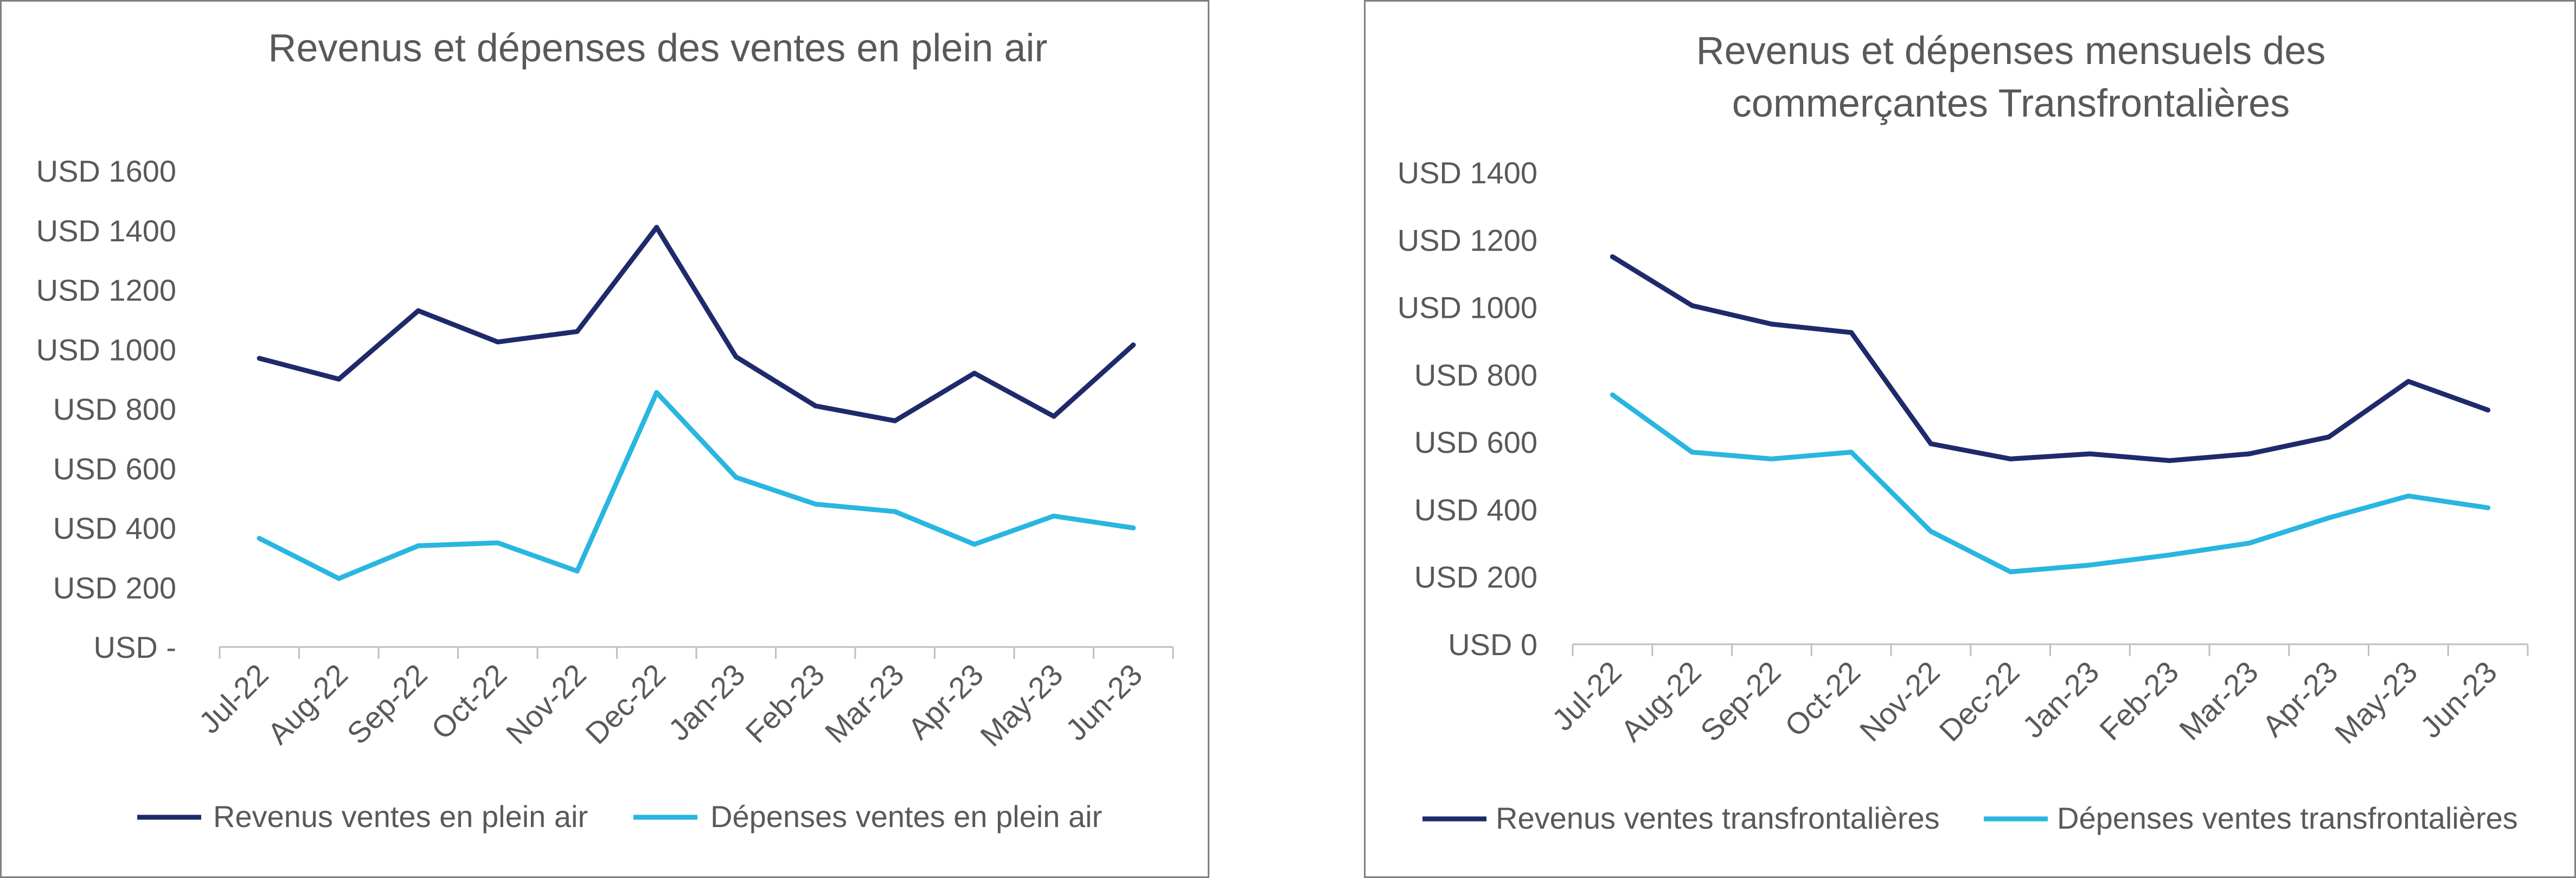 The height and width of the screenshot is (878, 2576). Describe the element at coordinates (400, 816) in the screenshot. I see `legend-label: Revenus ventes en plein air` at that location.